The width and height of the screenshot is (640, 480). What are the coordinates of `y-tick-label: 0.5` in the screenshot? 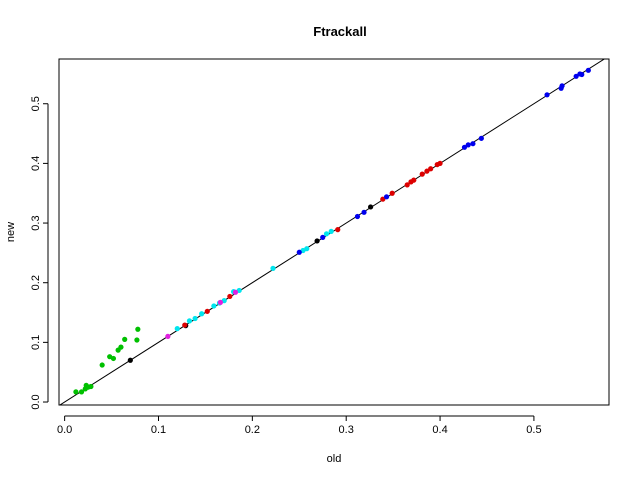 It's located at (36, 103).